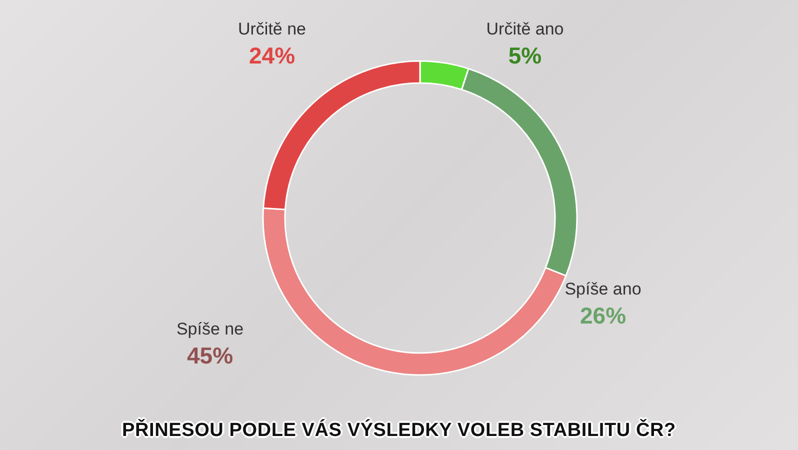 Image resolution: width=798 pixels, height=450 pixels. What do you see at coordinates (210, 355) in the screenshot?
I see `data-label: 45%` at bounding box center [210, 355].